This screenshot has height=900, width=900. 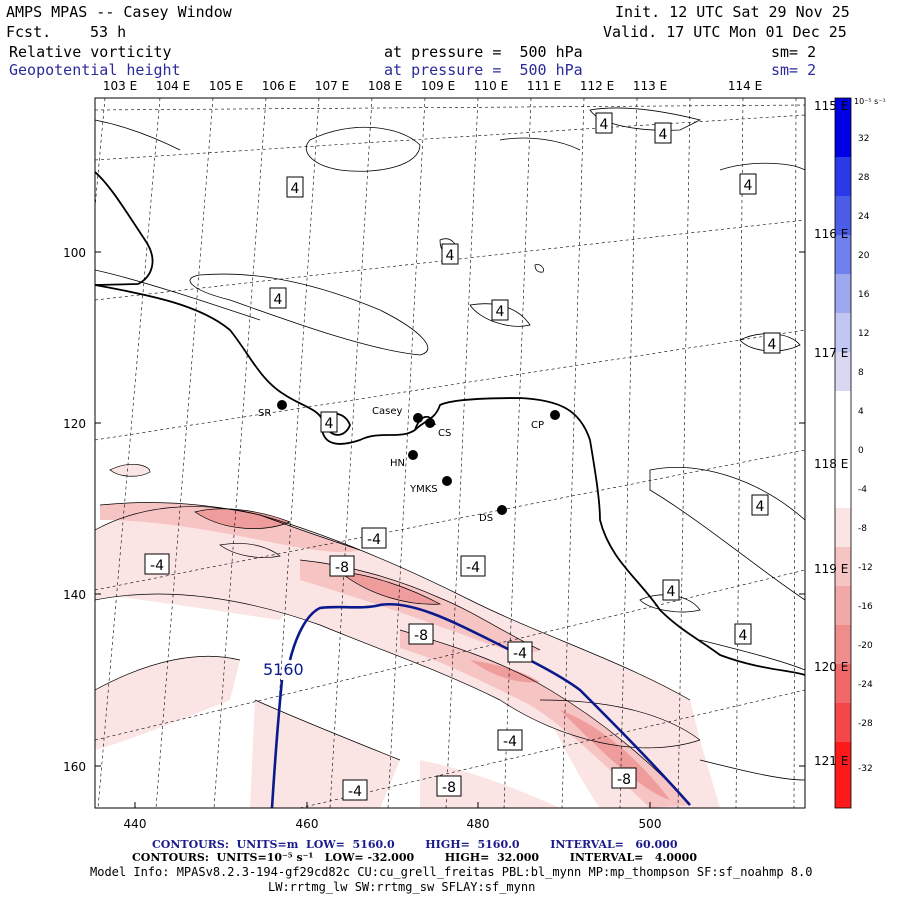 I want to click on svg-text: 32, so click(x=863, y=139).